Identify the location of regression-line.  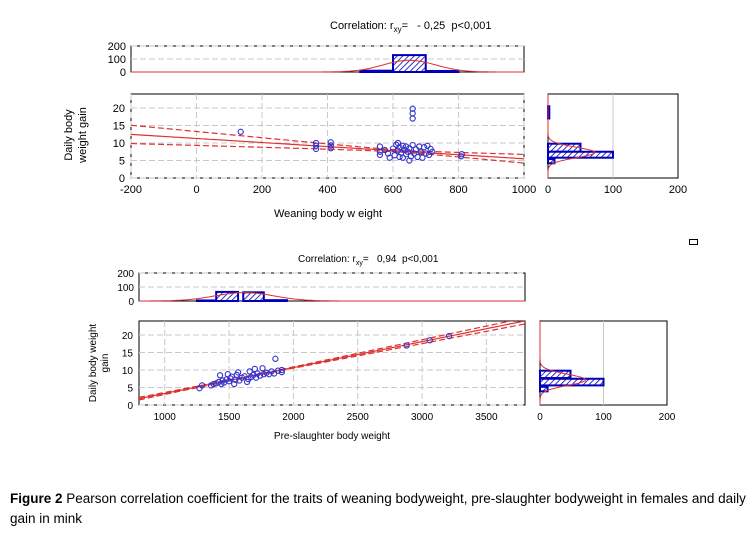
(332, 360).